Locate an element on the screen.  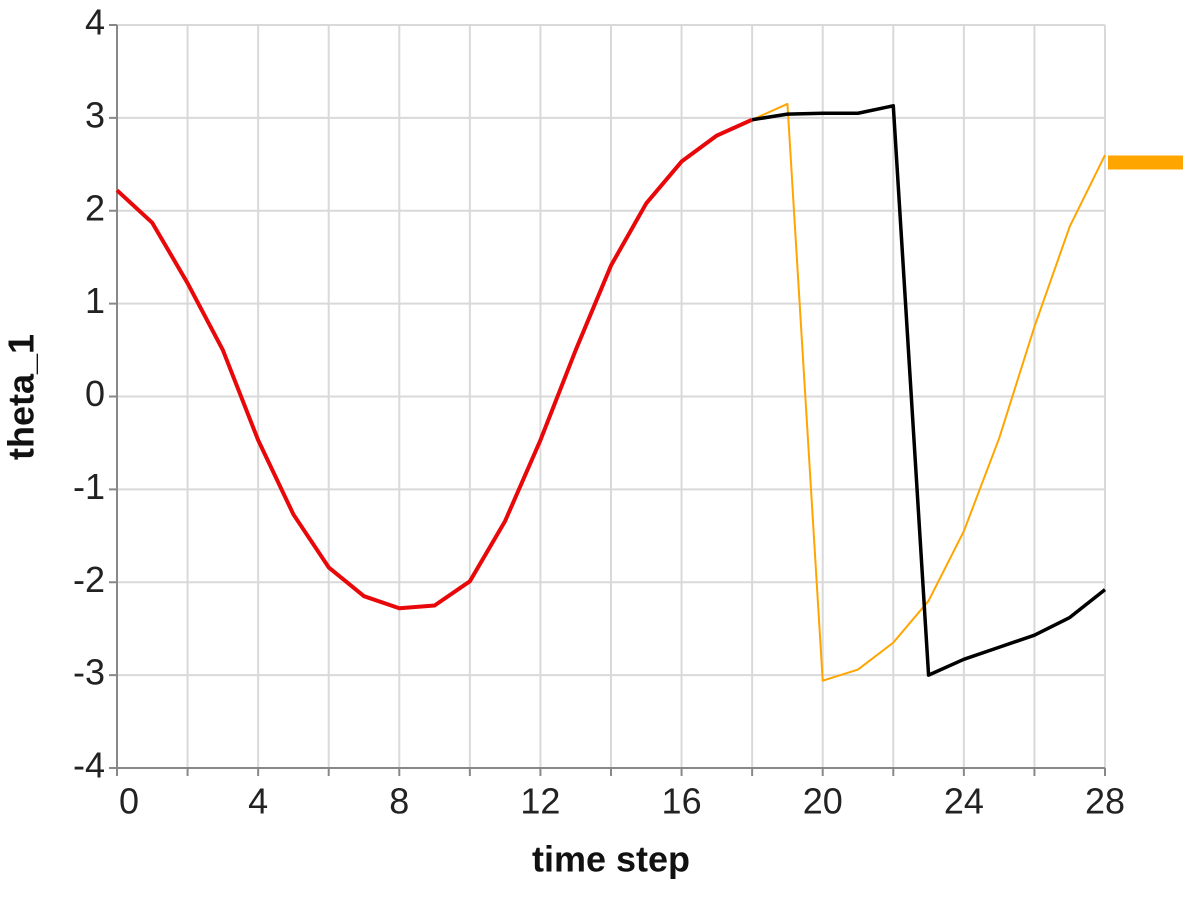
y-tick-label: -3 is located at coordinates (89, 672).